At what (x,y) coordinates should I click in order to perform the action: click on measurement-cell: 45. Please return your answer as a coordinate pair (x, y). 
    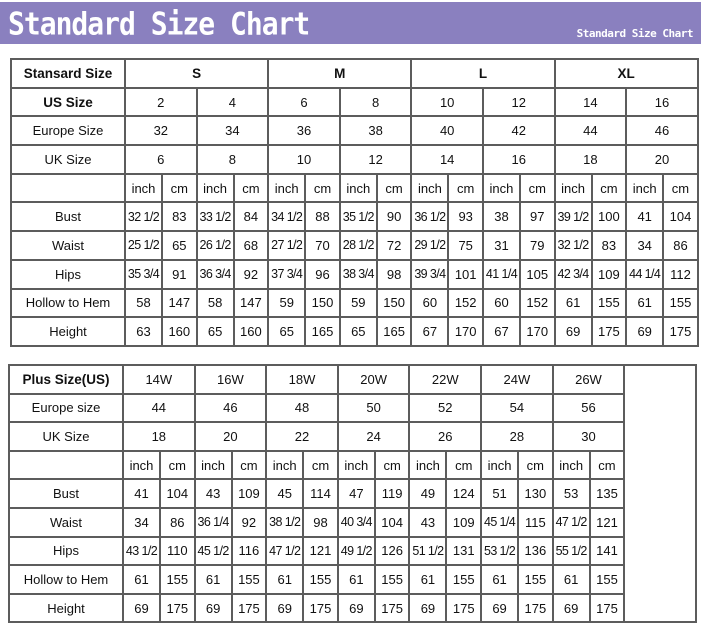
    Looking at the image, I should click on (285, 493).